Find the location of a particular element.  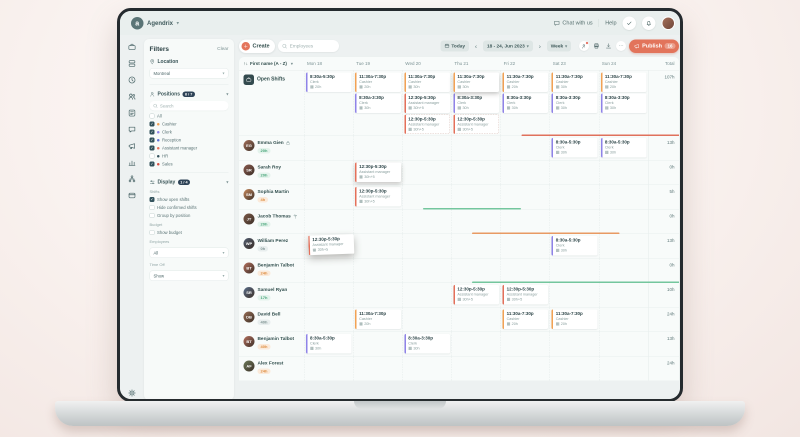

open-shifts-row-label: Open Shifts is located at coordinates (271, 103).